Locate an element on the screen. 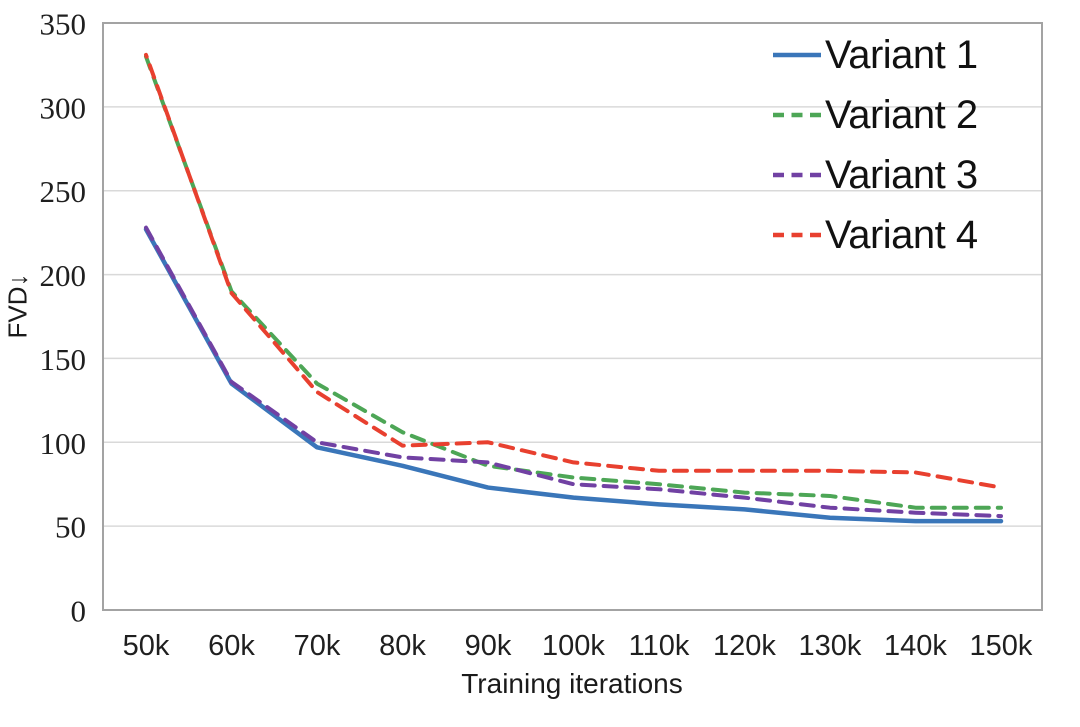 The width and height of the screenshot is (1080, 727). legend-item-variant-3: Variant 3 is located at coordinates (875, 175).